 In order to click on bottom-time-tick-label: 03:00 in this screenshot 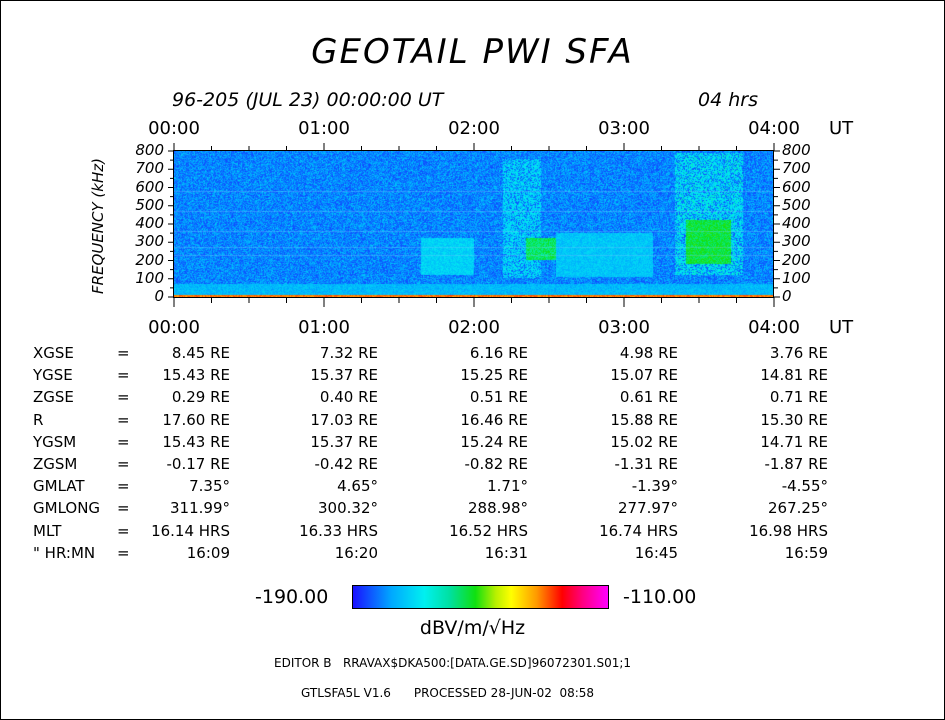, I will do `click(624, 327)`.